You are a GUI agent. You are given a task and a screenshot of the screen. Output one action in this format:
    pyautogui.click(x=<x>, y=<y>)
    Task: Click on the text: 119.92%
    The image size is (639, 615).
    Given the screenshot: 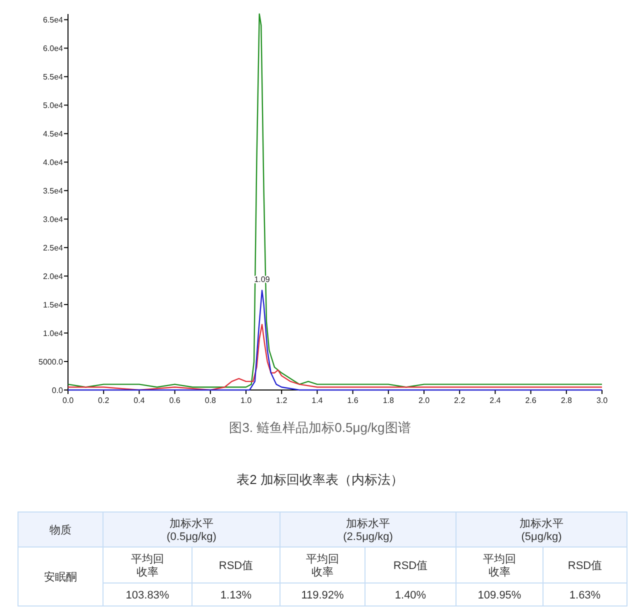 What is the action you would take?
    pyautogui.click(x=322, y=596)
    